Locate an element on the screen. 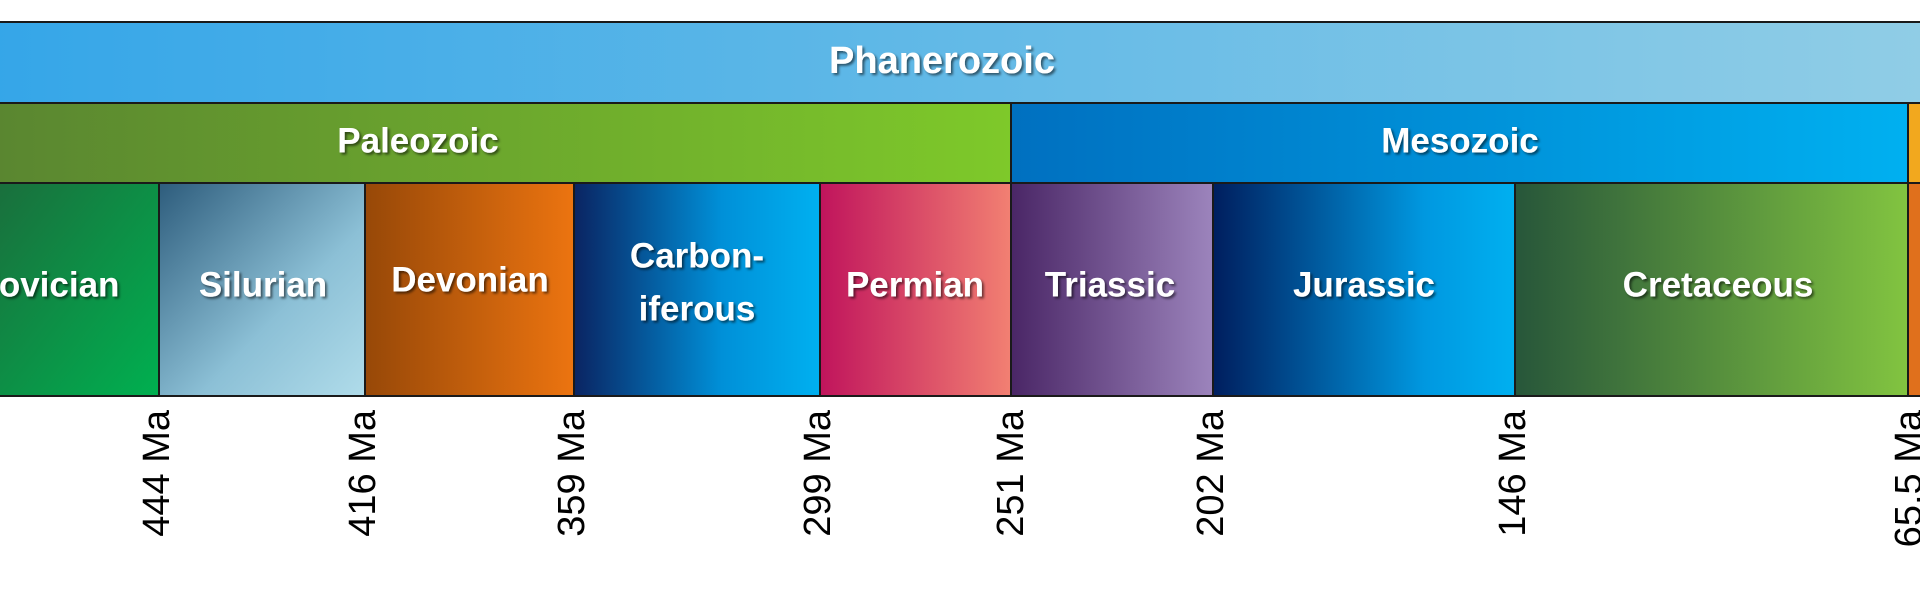  boundary-label: 146 Ma is located at coordinates (1513, 473).